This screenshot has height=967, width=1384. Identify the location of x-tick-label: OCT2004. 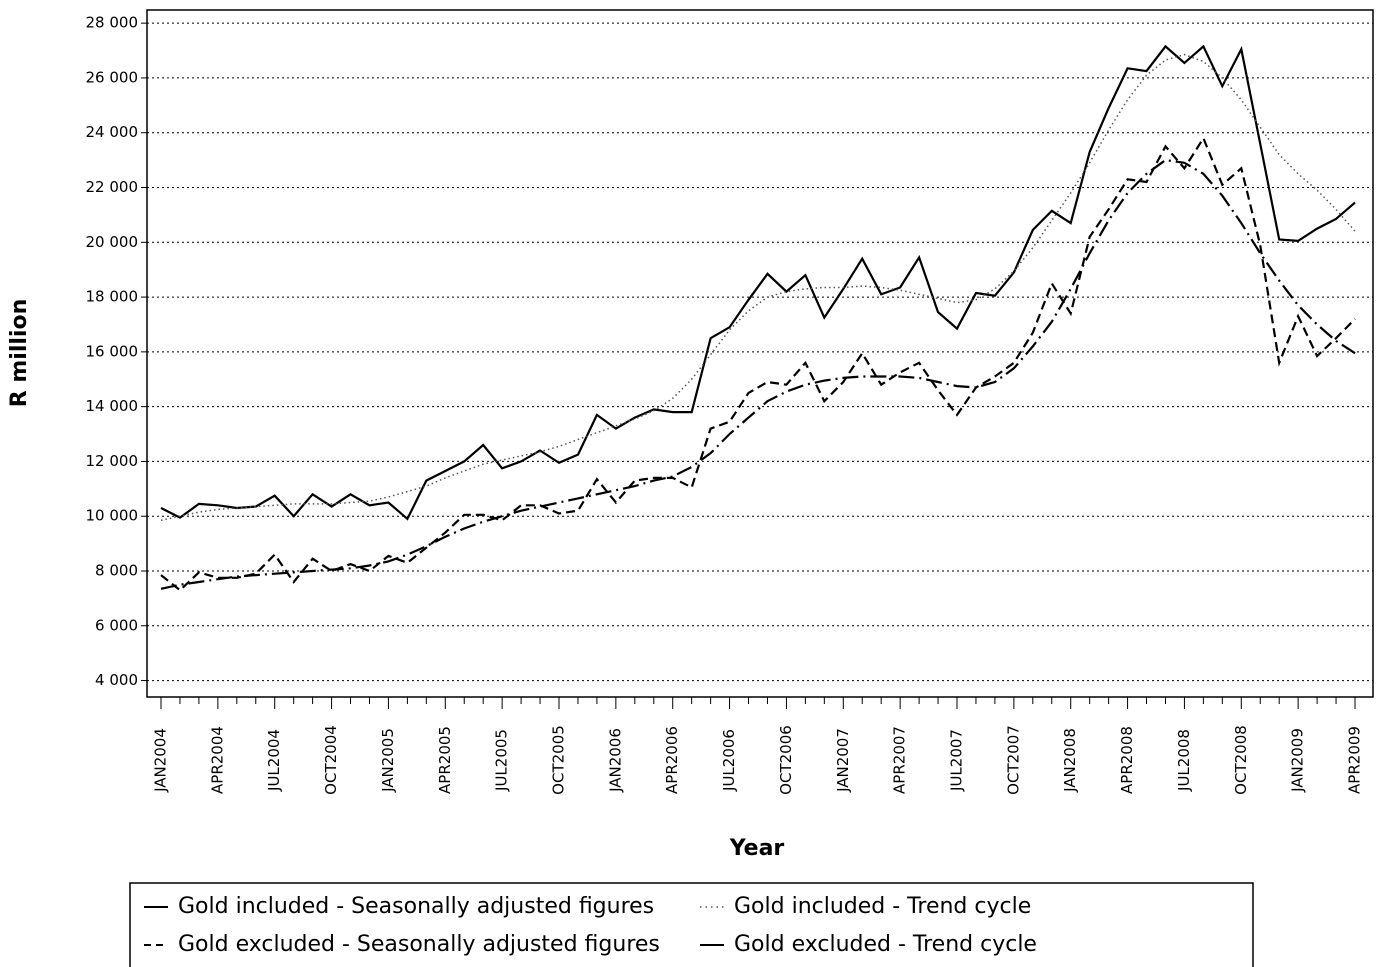
(331, 760).